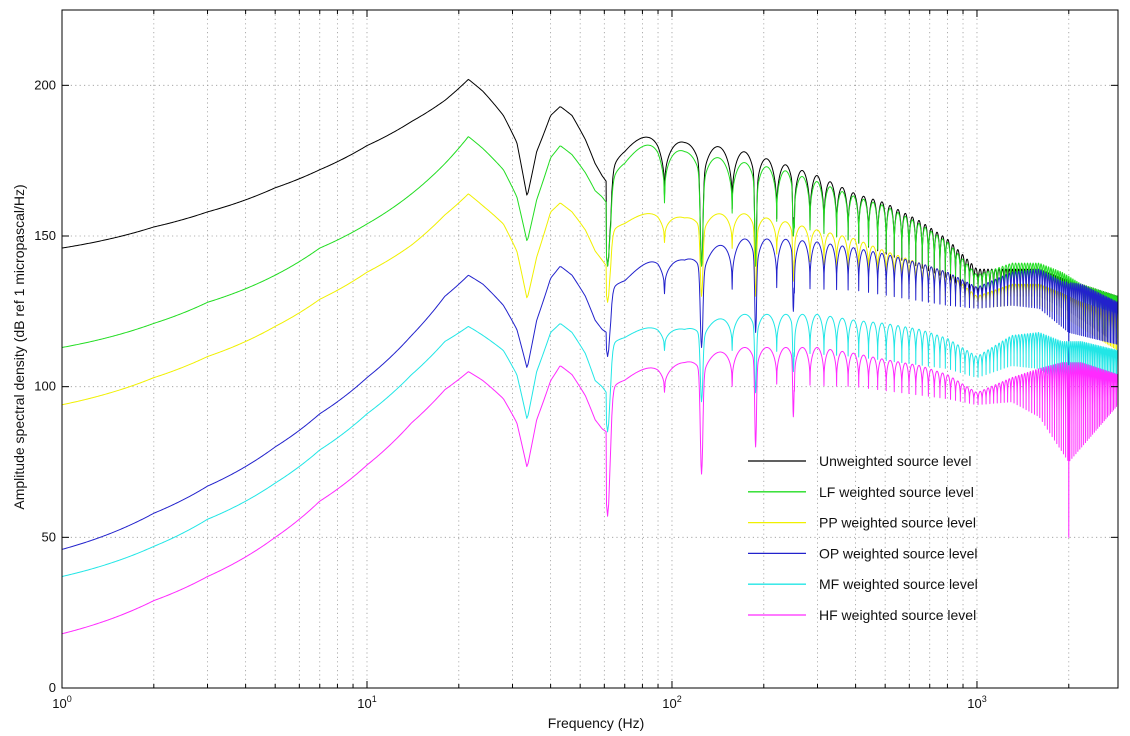 The width and height of the screenshot is (1130, 736). I want to click on x-tick-exponent: 1, so click(374, 699).